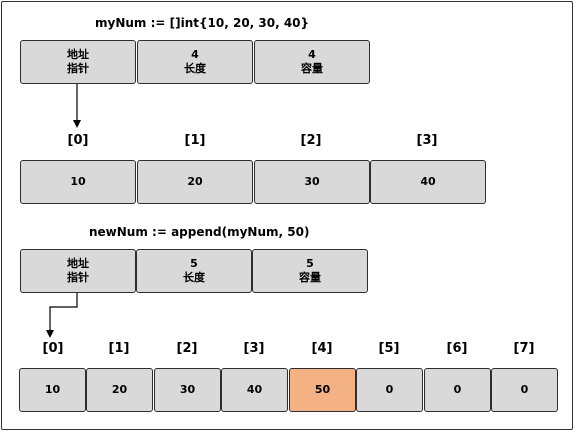  Describe the element at coordinates (199, 232) in the screenshot. I see `bottom-caption: newNum := append(myNum, 50)` at that location.